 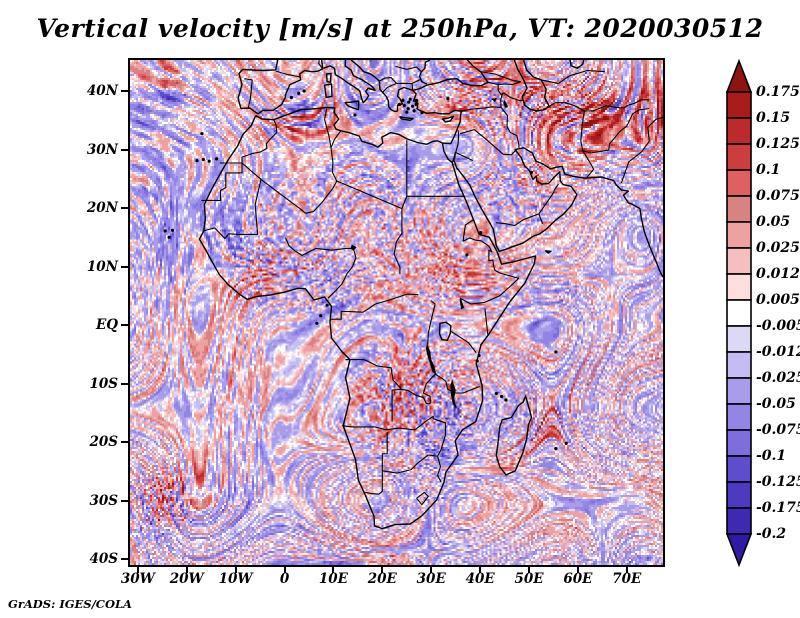 I want to click on lon-tick-label: 50E, so click(x=529, y=579).